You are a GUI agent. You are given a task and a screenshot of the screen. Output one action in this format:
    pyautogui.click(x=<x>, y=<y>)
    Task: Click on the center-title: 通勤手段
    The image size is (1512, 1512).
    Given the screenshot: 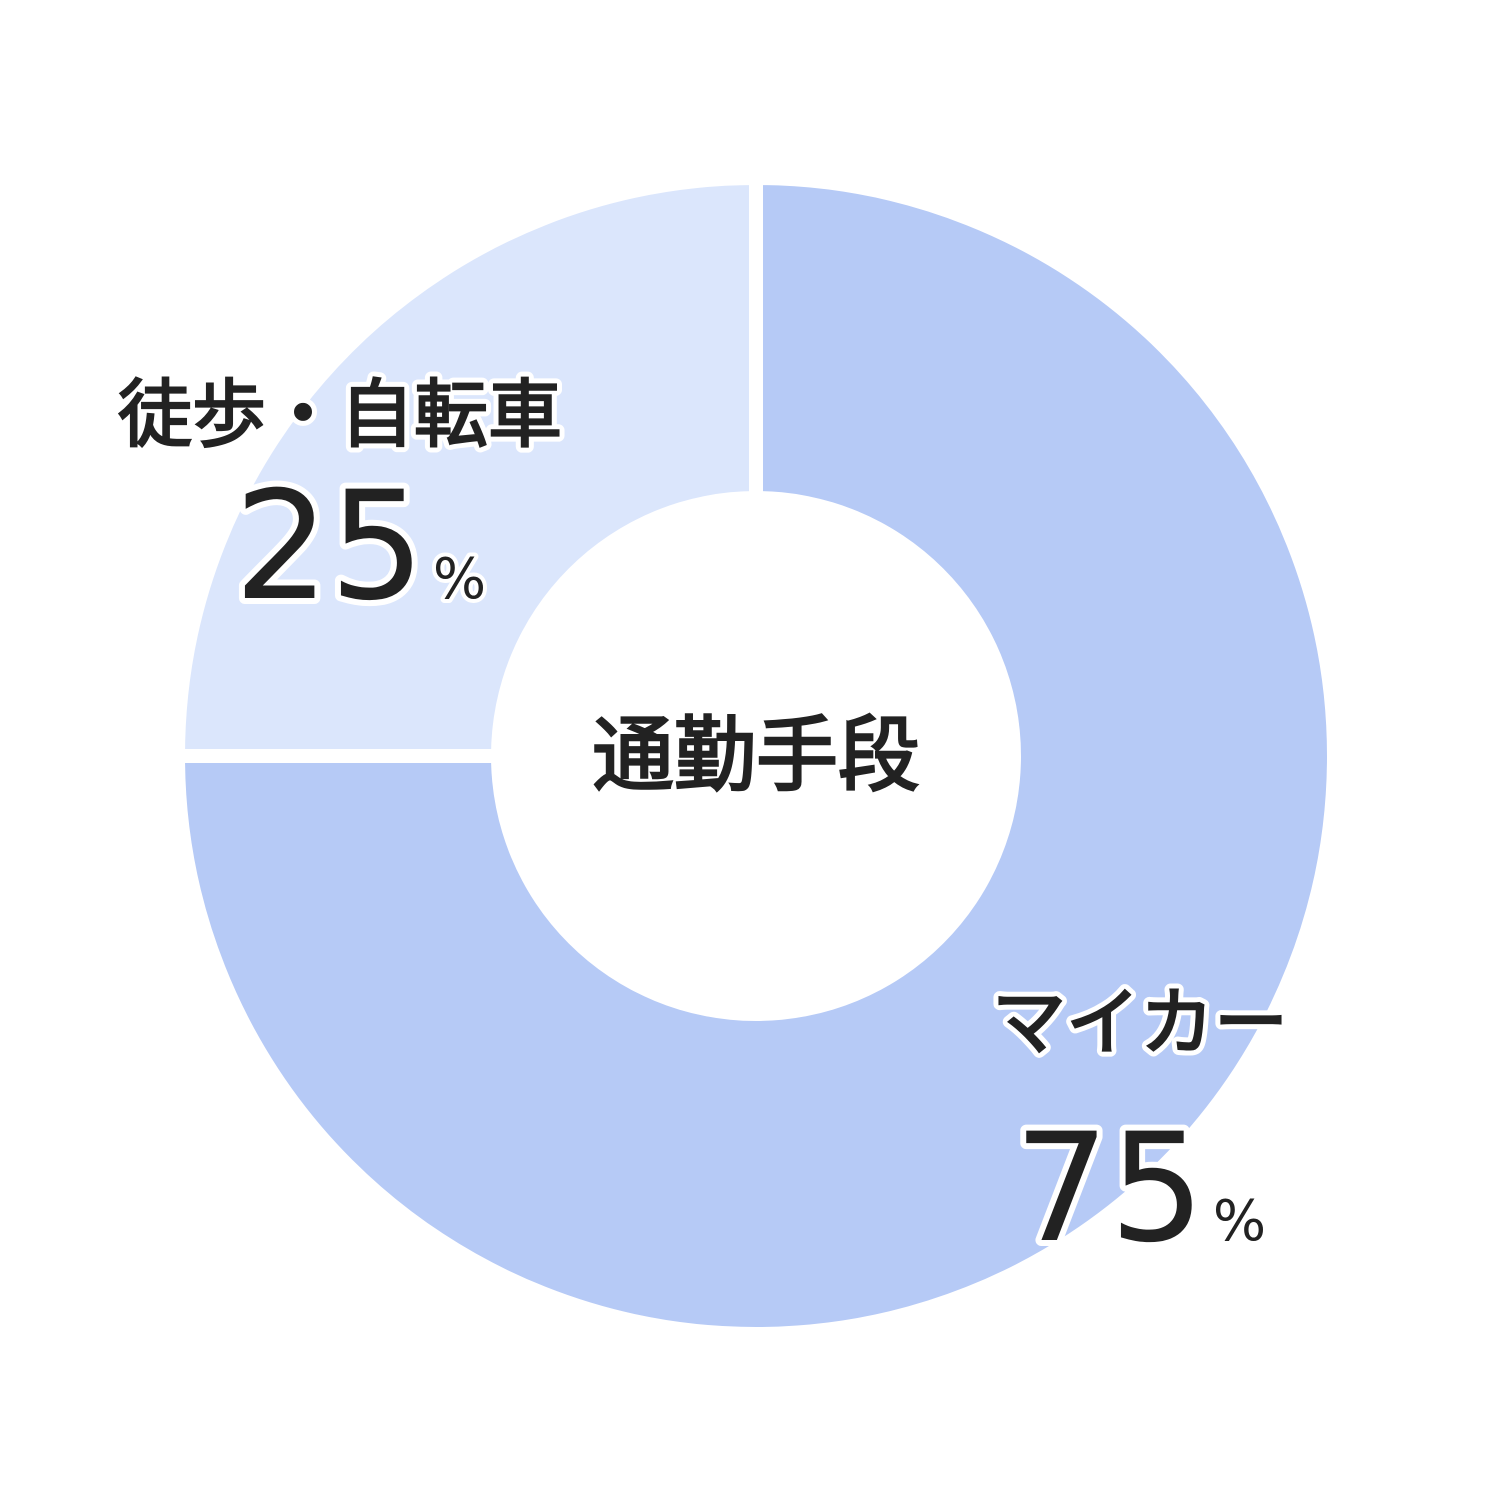 What is the action you would take?
    pyautogui.click(x=756, y=756)
    